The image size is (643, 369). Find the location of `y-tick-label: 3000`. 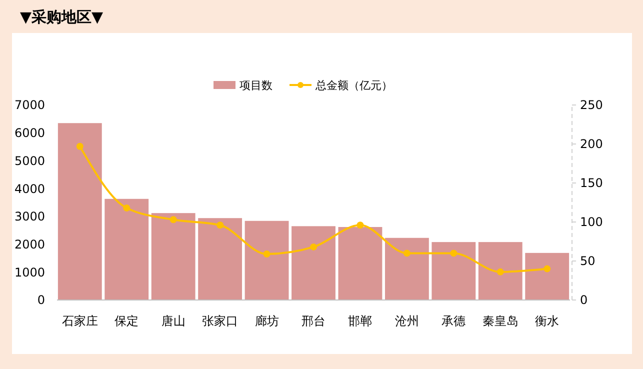

y-tick-label: 3000 is located at coordinates (29, 217).